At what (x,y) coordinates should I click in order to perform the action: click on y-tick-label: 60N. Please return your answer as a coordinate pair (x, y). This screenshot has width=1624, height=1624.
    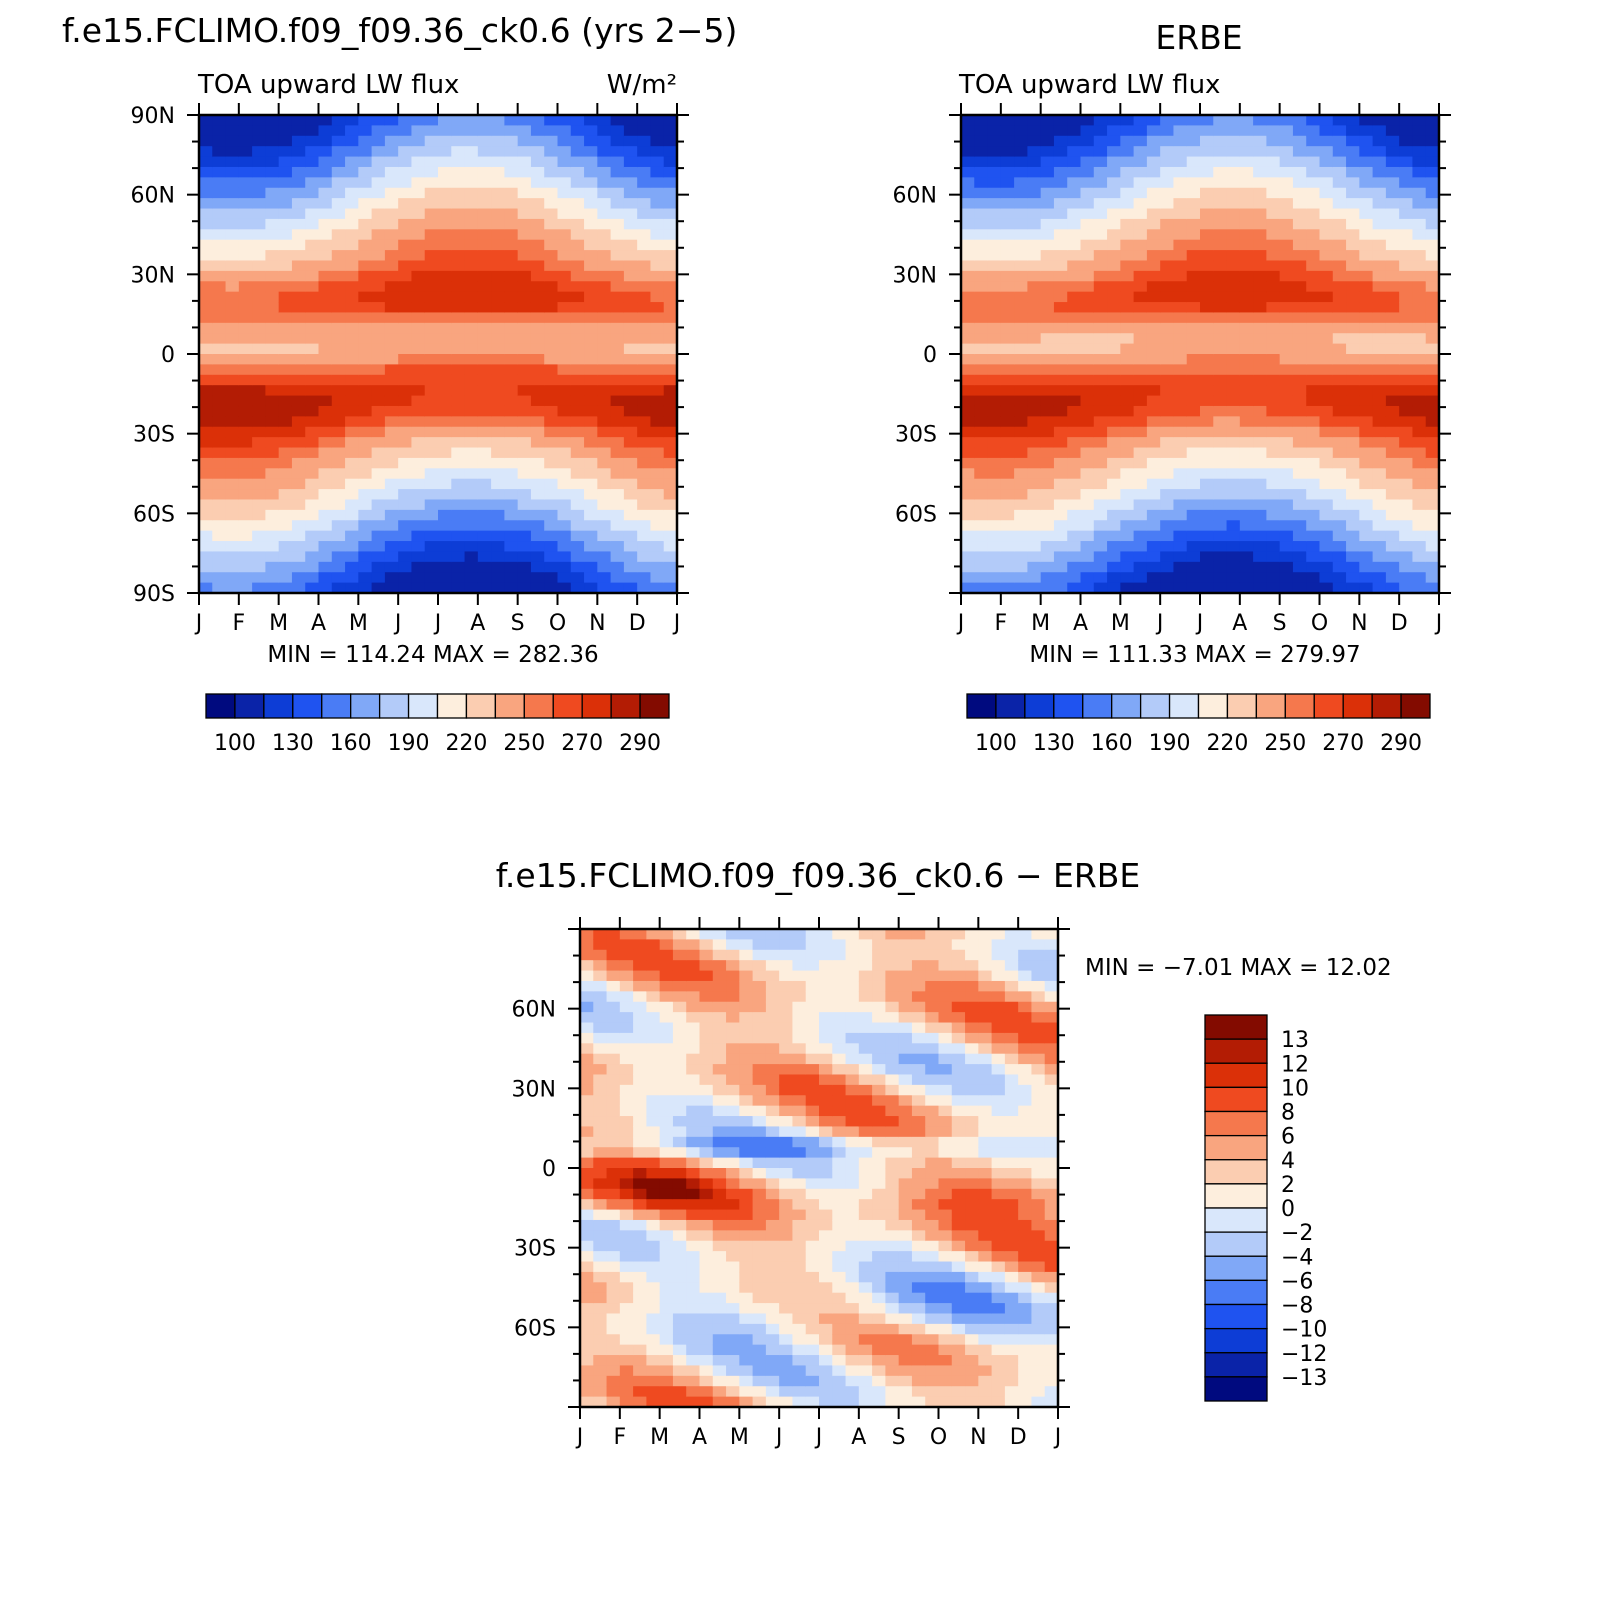
    Looking at the image, I should click on (153, 196).